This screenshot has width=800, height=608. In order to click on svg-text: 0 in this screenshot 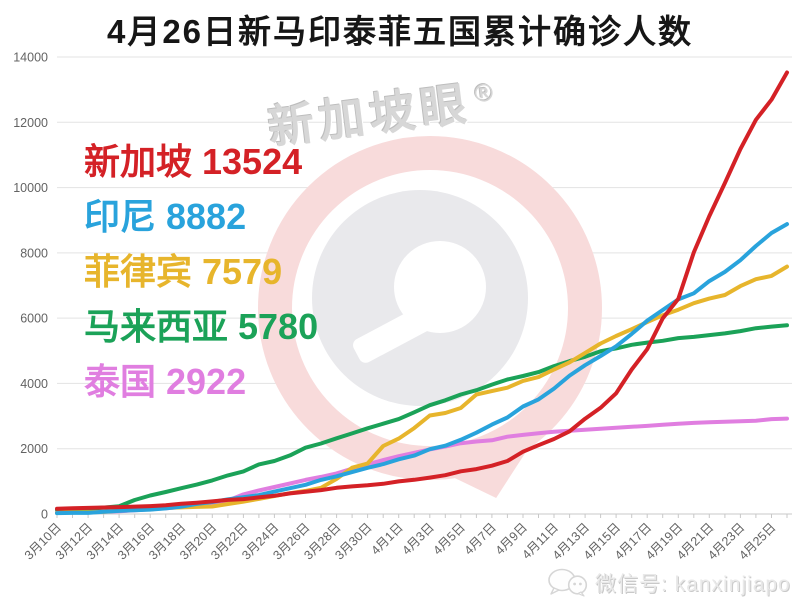, I will do `click(44, 515)`.